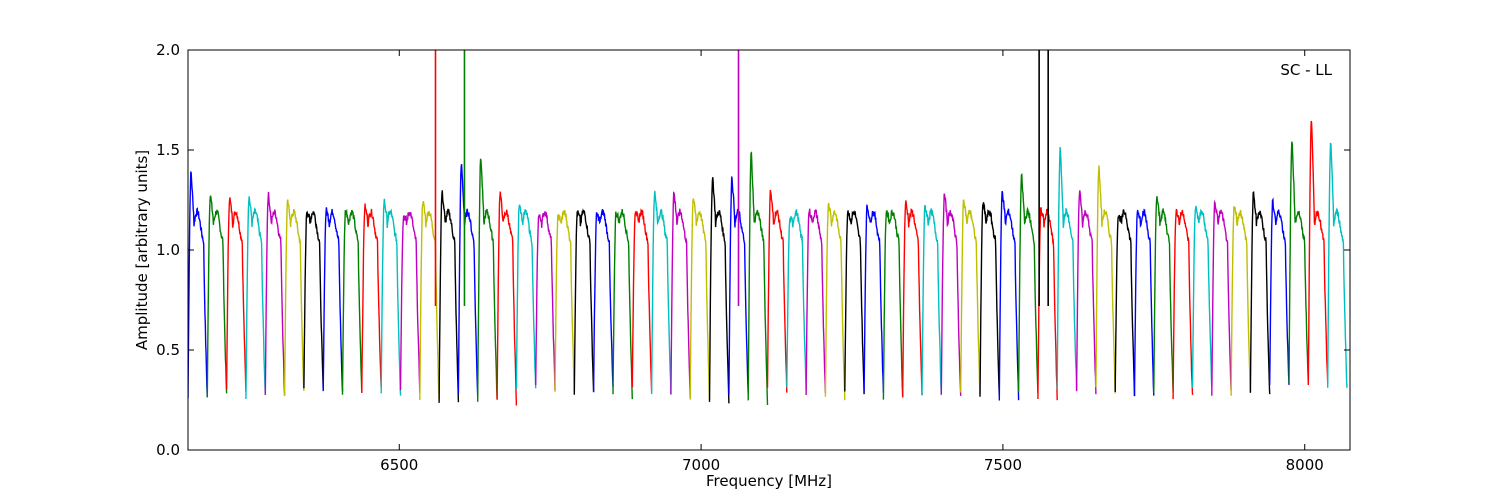 The image size is (1500, 500). Describe the element at coordinates (701, 465) in the screenshot. I see `x-tick-label: 7000` at that location.